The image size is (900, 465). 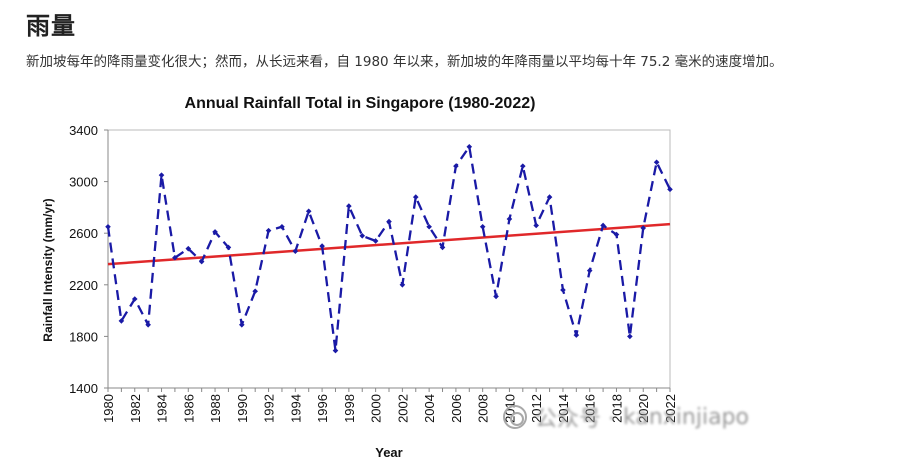 What do you see at coordinates (389, 244) in the screenshot?
I see `trend-line` at bounding box center [389, 244].